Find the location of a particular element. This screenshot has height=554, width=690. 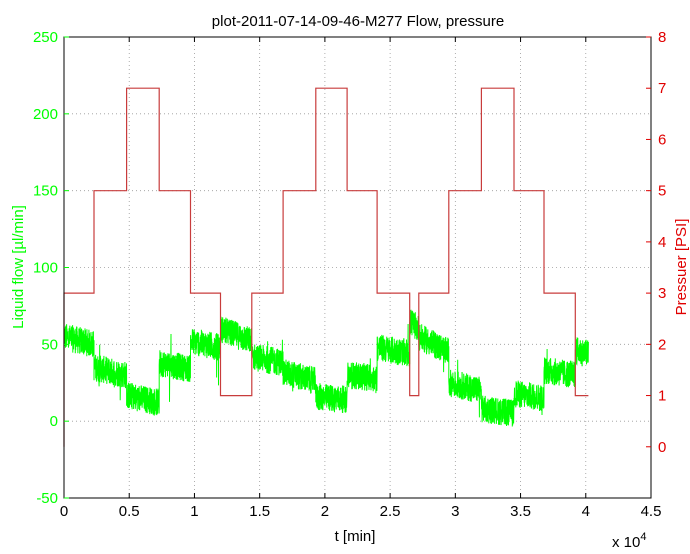

y-right-tick-label: 0 is located at coordinates (662, 447).